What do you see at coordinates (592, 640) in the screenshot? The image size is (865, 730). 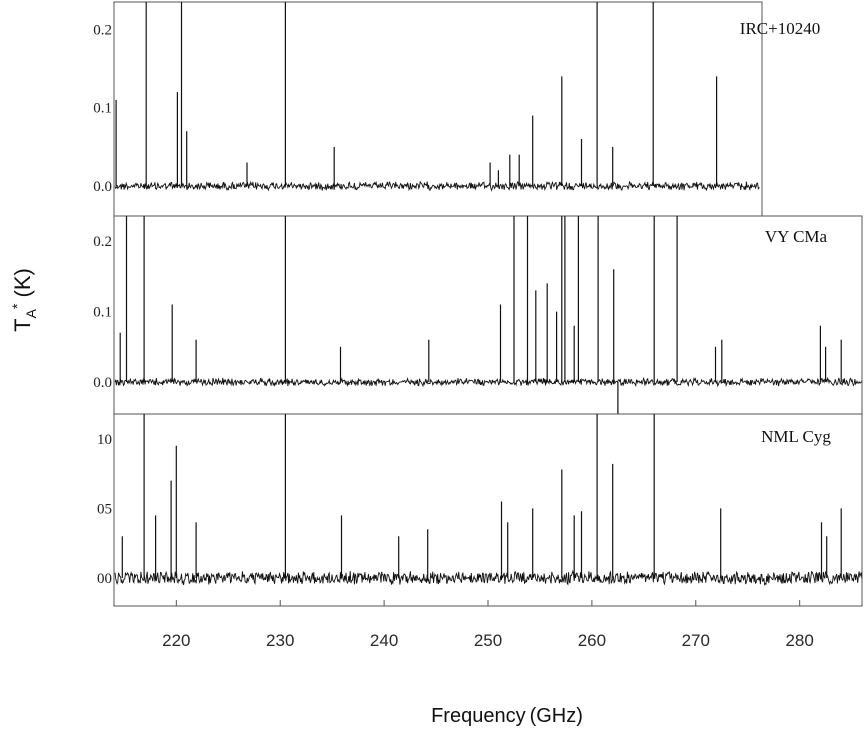 I see `x-tick-label: 260` at bounding box center [592, 640].